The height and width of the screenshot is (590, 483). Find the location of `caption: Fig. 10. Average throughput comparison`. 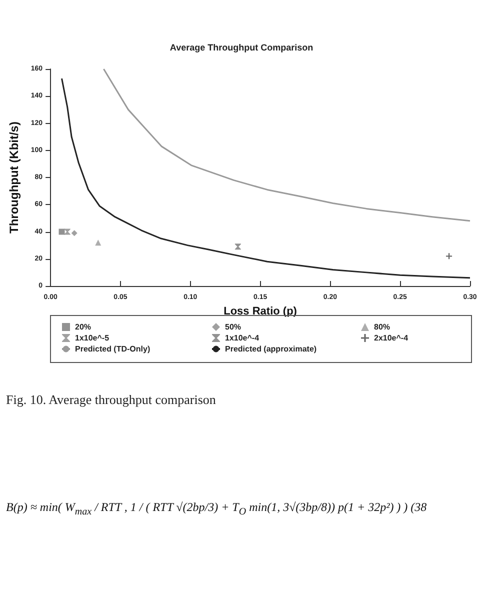

caption: Fig. 10. Average throughput comparison is located at coordinates (111, 400).